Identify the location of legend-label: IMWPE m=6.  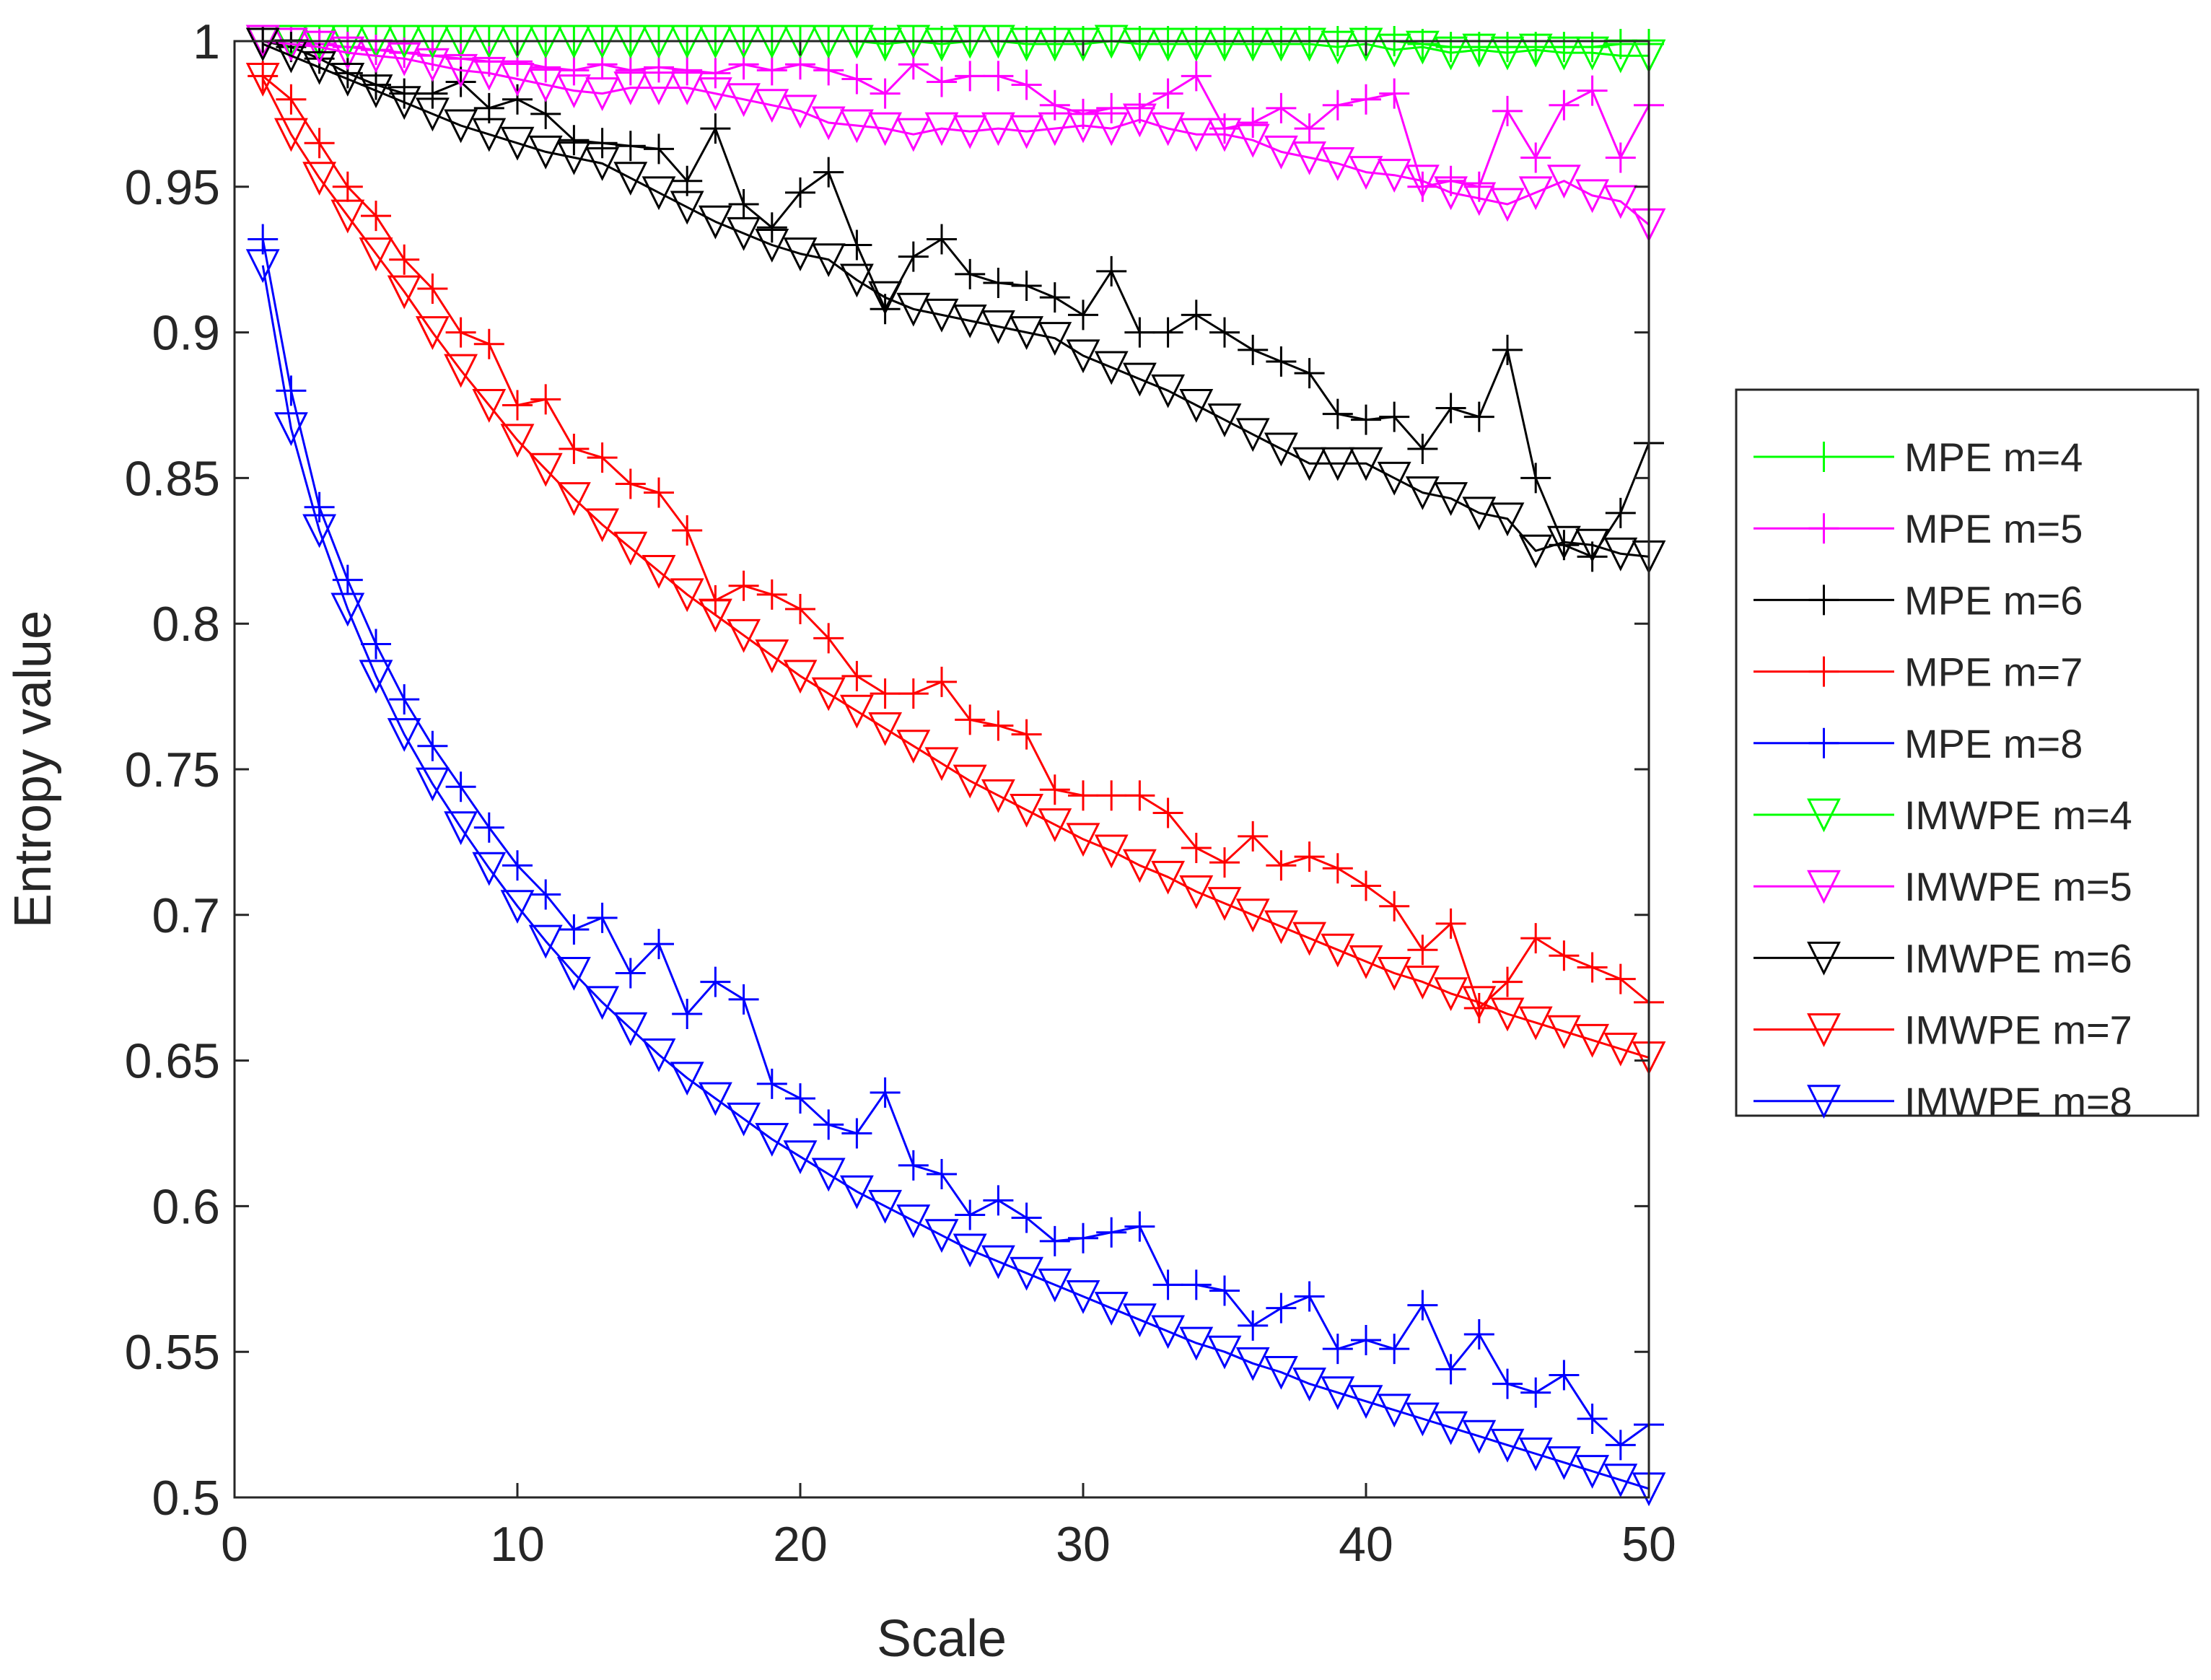
(2018, 958).